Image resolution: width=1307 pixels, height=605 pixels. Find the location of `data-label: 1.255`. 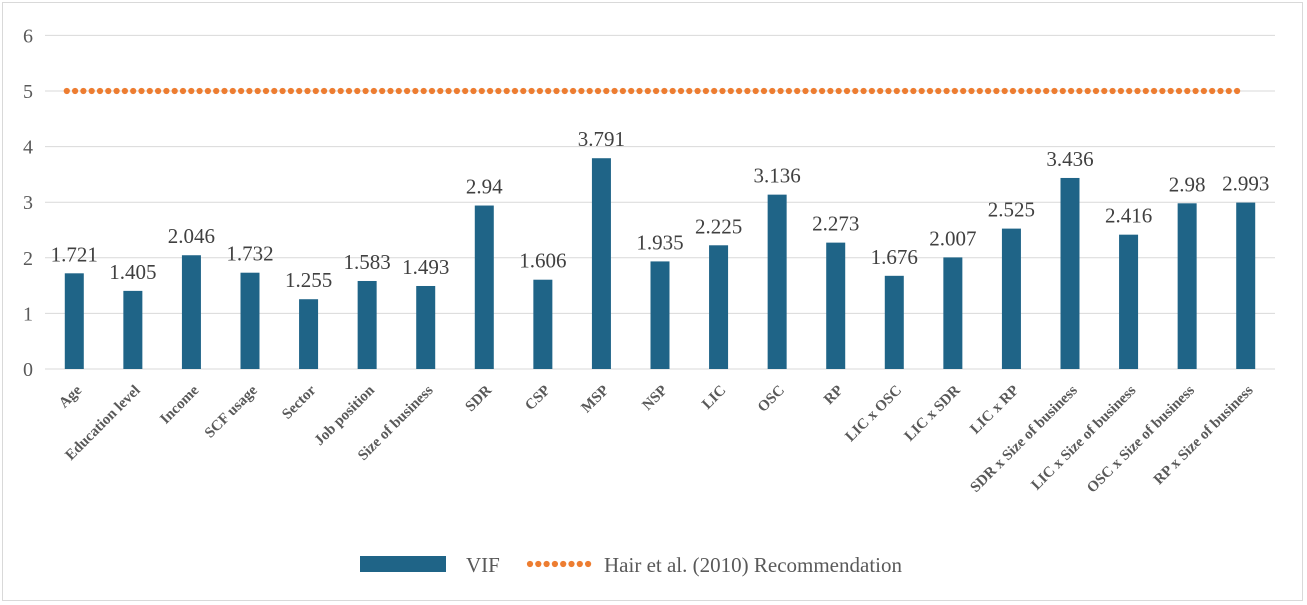

data-label: 1.255 is located at coordinates (308, 280).